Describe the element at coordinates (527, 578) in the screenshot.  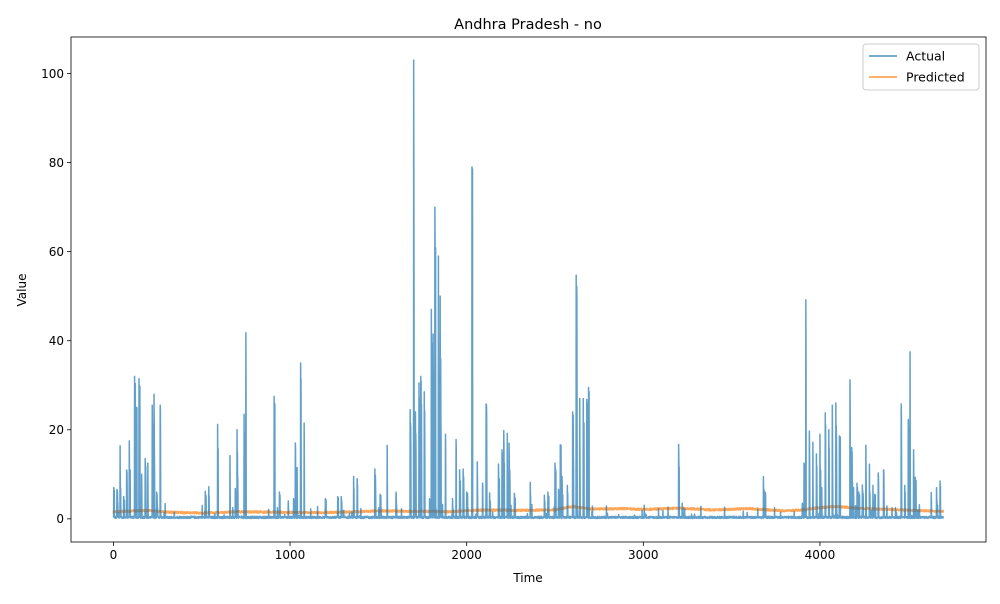
I see `x-axis-label: Time` at that location.